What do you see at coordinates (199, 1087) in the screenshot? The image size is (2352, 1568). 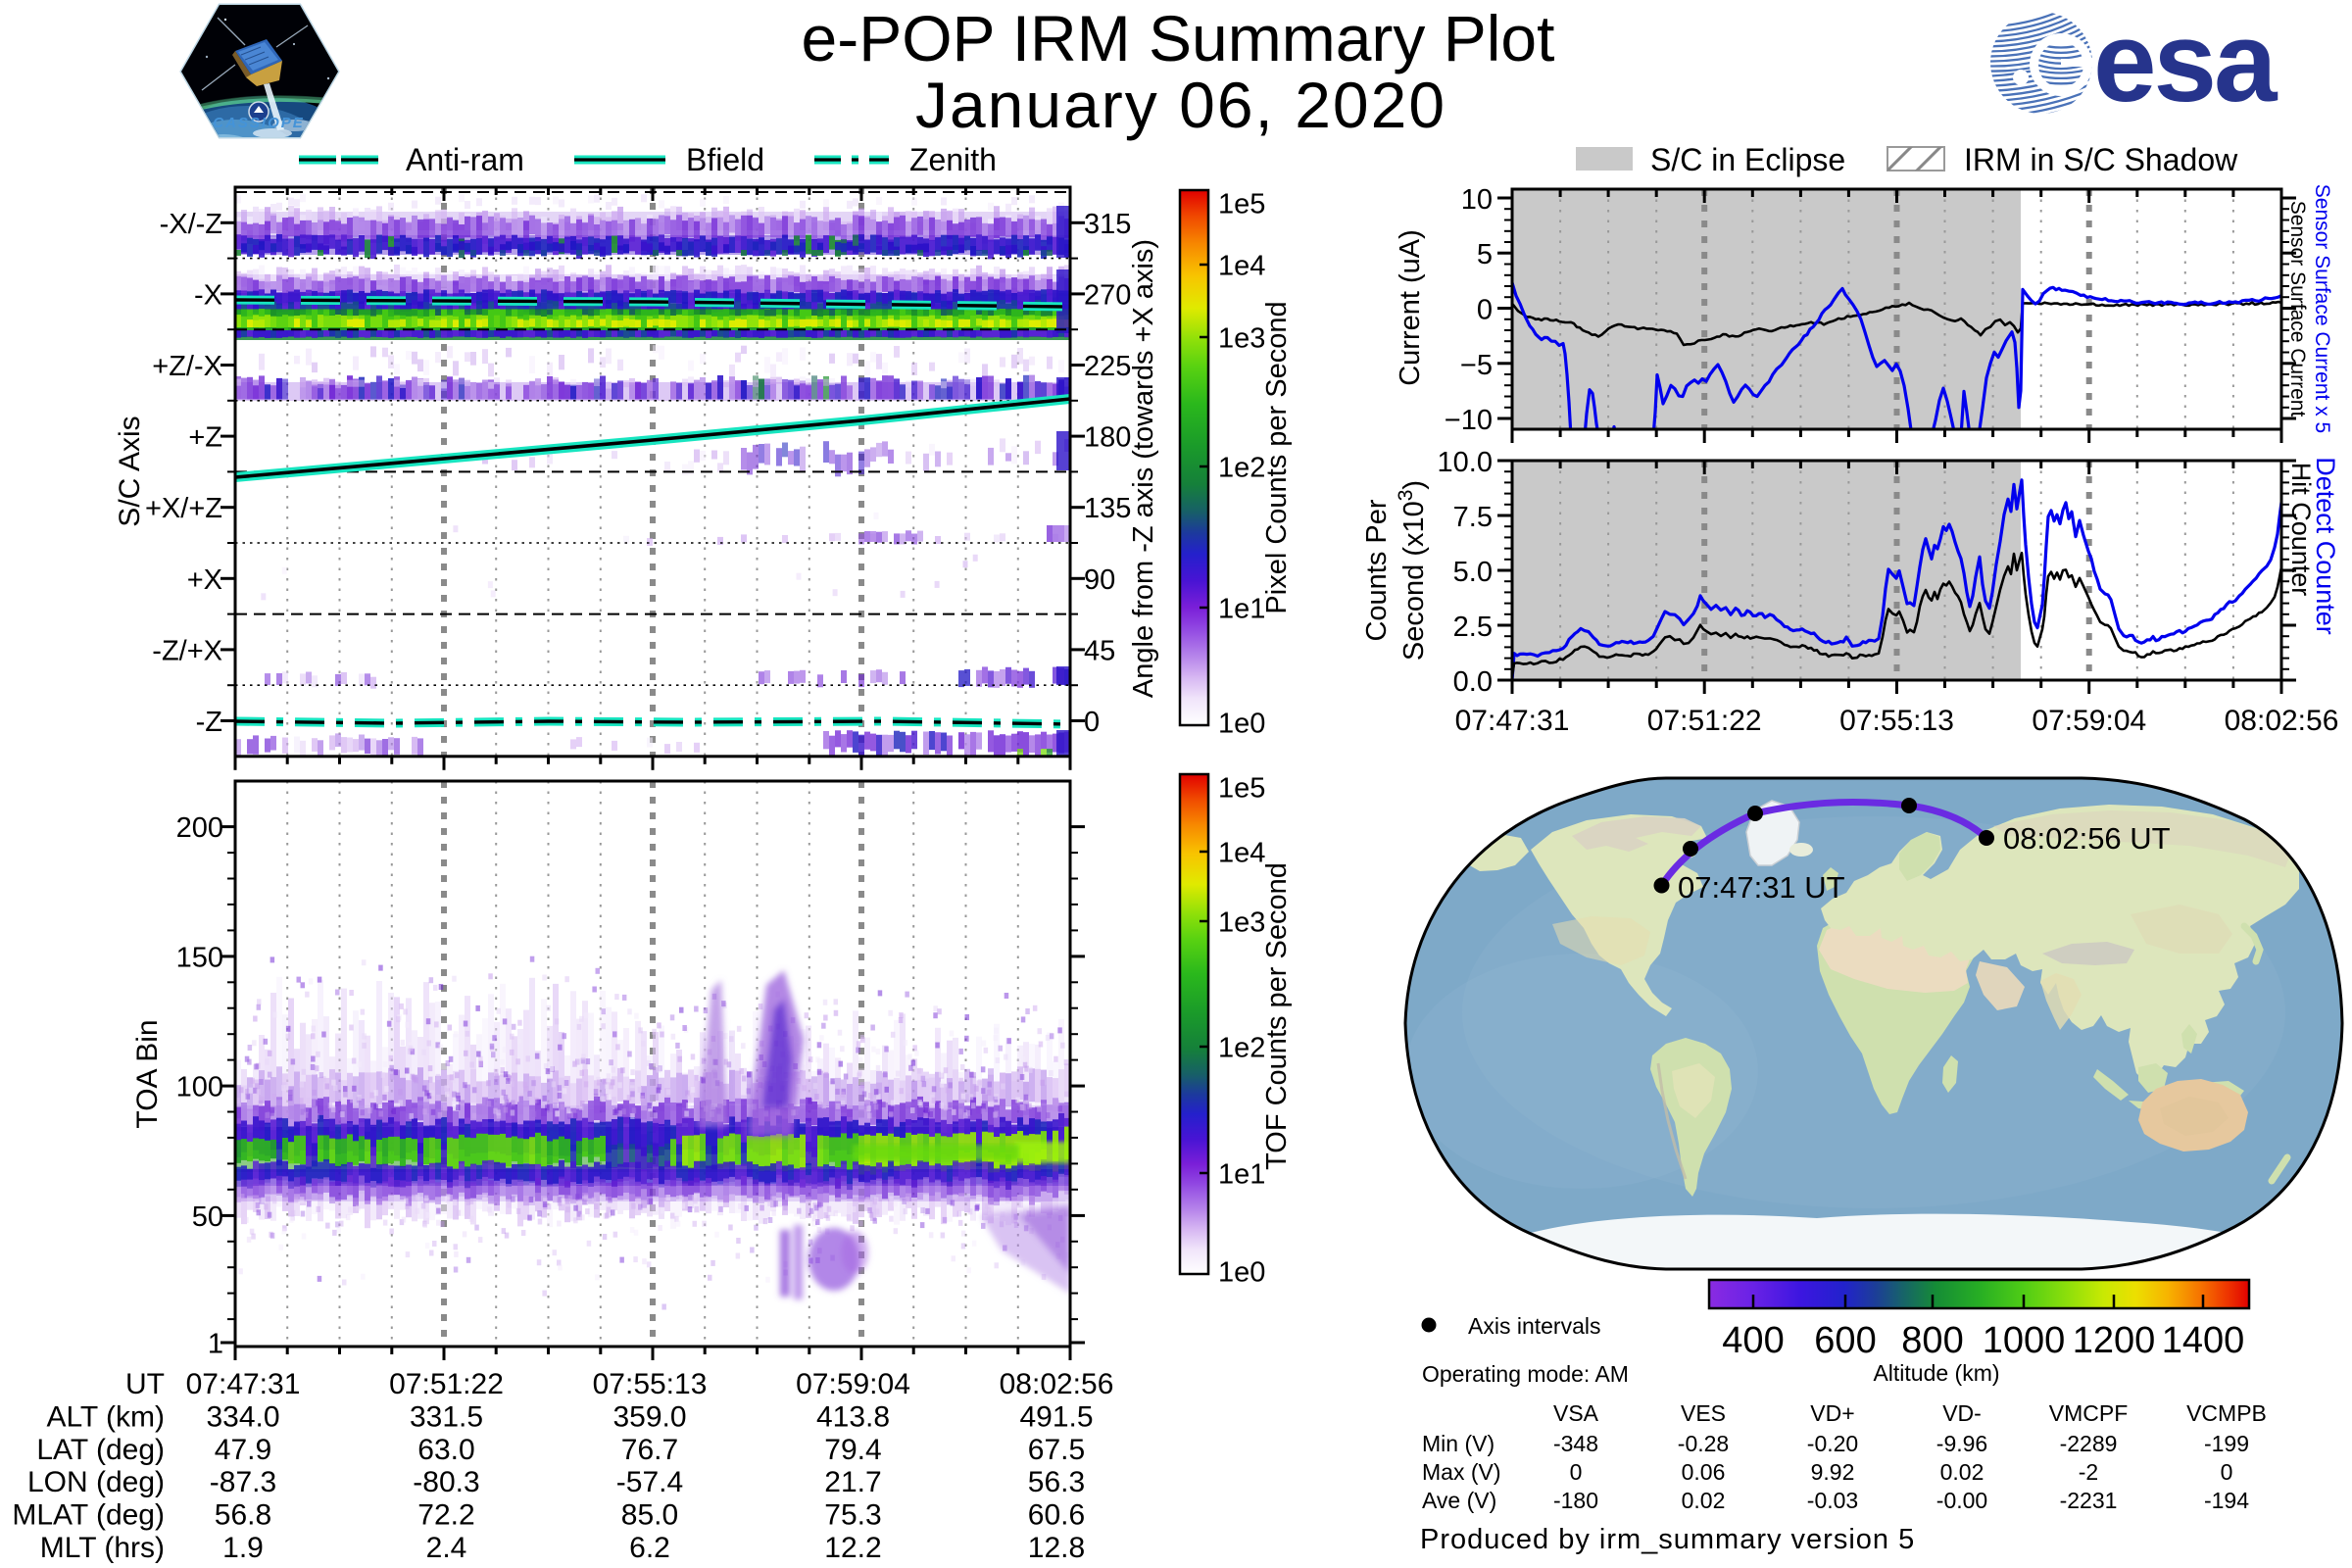 I see `svg-text: 100` at bounding box center [199, 1087].